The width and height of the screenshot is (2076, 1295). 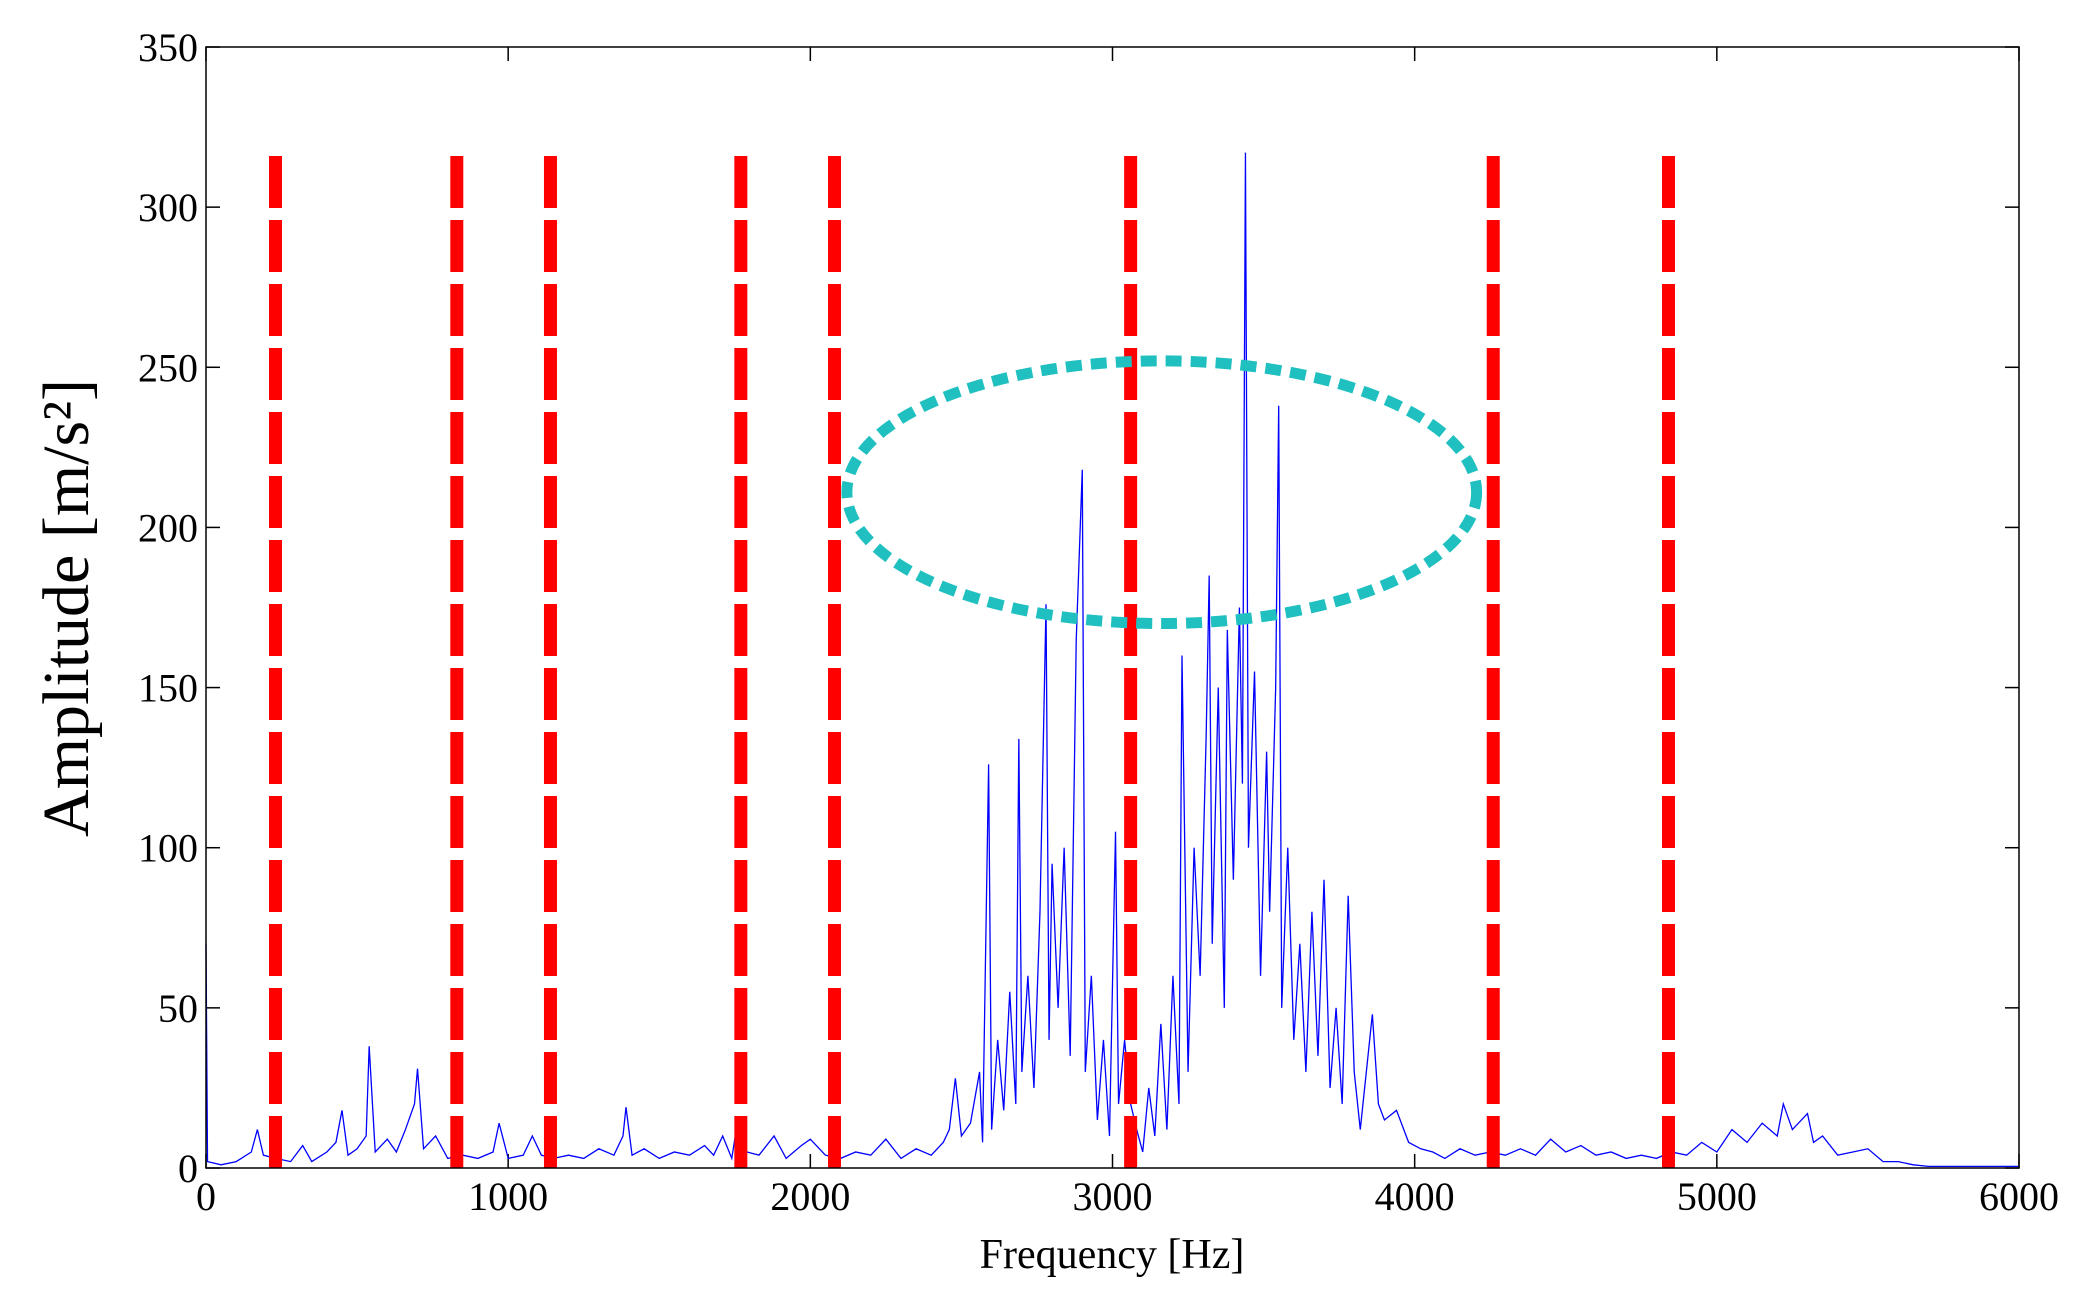 I want to click on x-tick-label: 3000, so click(x=1113, y=1196).